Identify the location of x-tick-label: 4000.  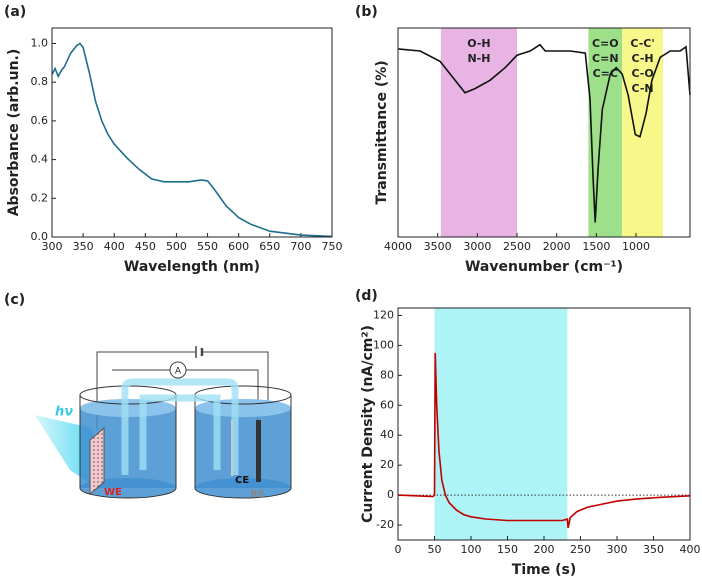
(398, 246).